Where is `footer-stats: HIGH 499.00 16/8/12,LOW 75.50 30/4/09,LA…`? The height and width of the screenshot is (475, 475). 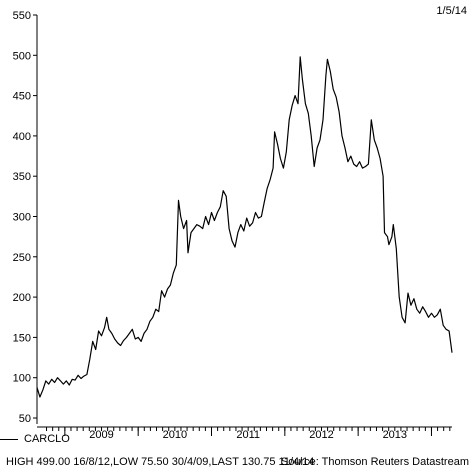
footer-stats: HIGH 499.00 16/8/12,LOW 75.50 30/4/09,LA… is located at coordinates (160, 462).